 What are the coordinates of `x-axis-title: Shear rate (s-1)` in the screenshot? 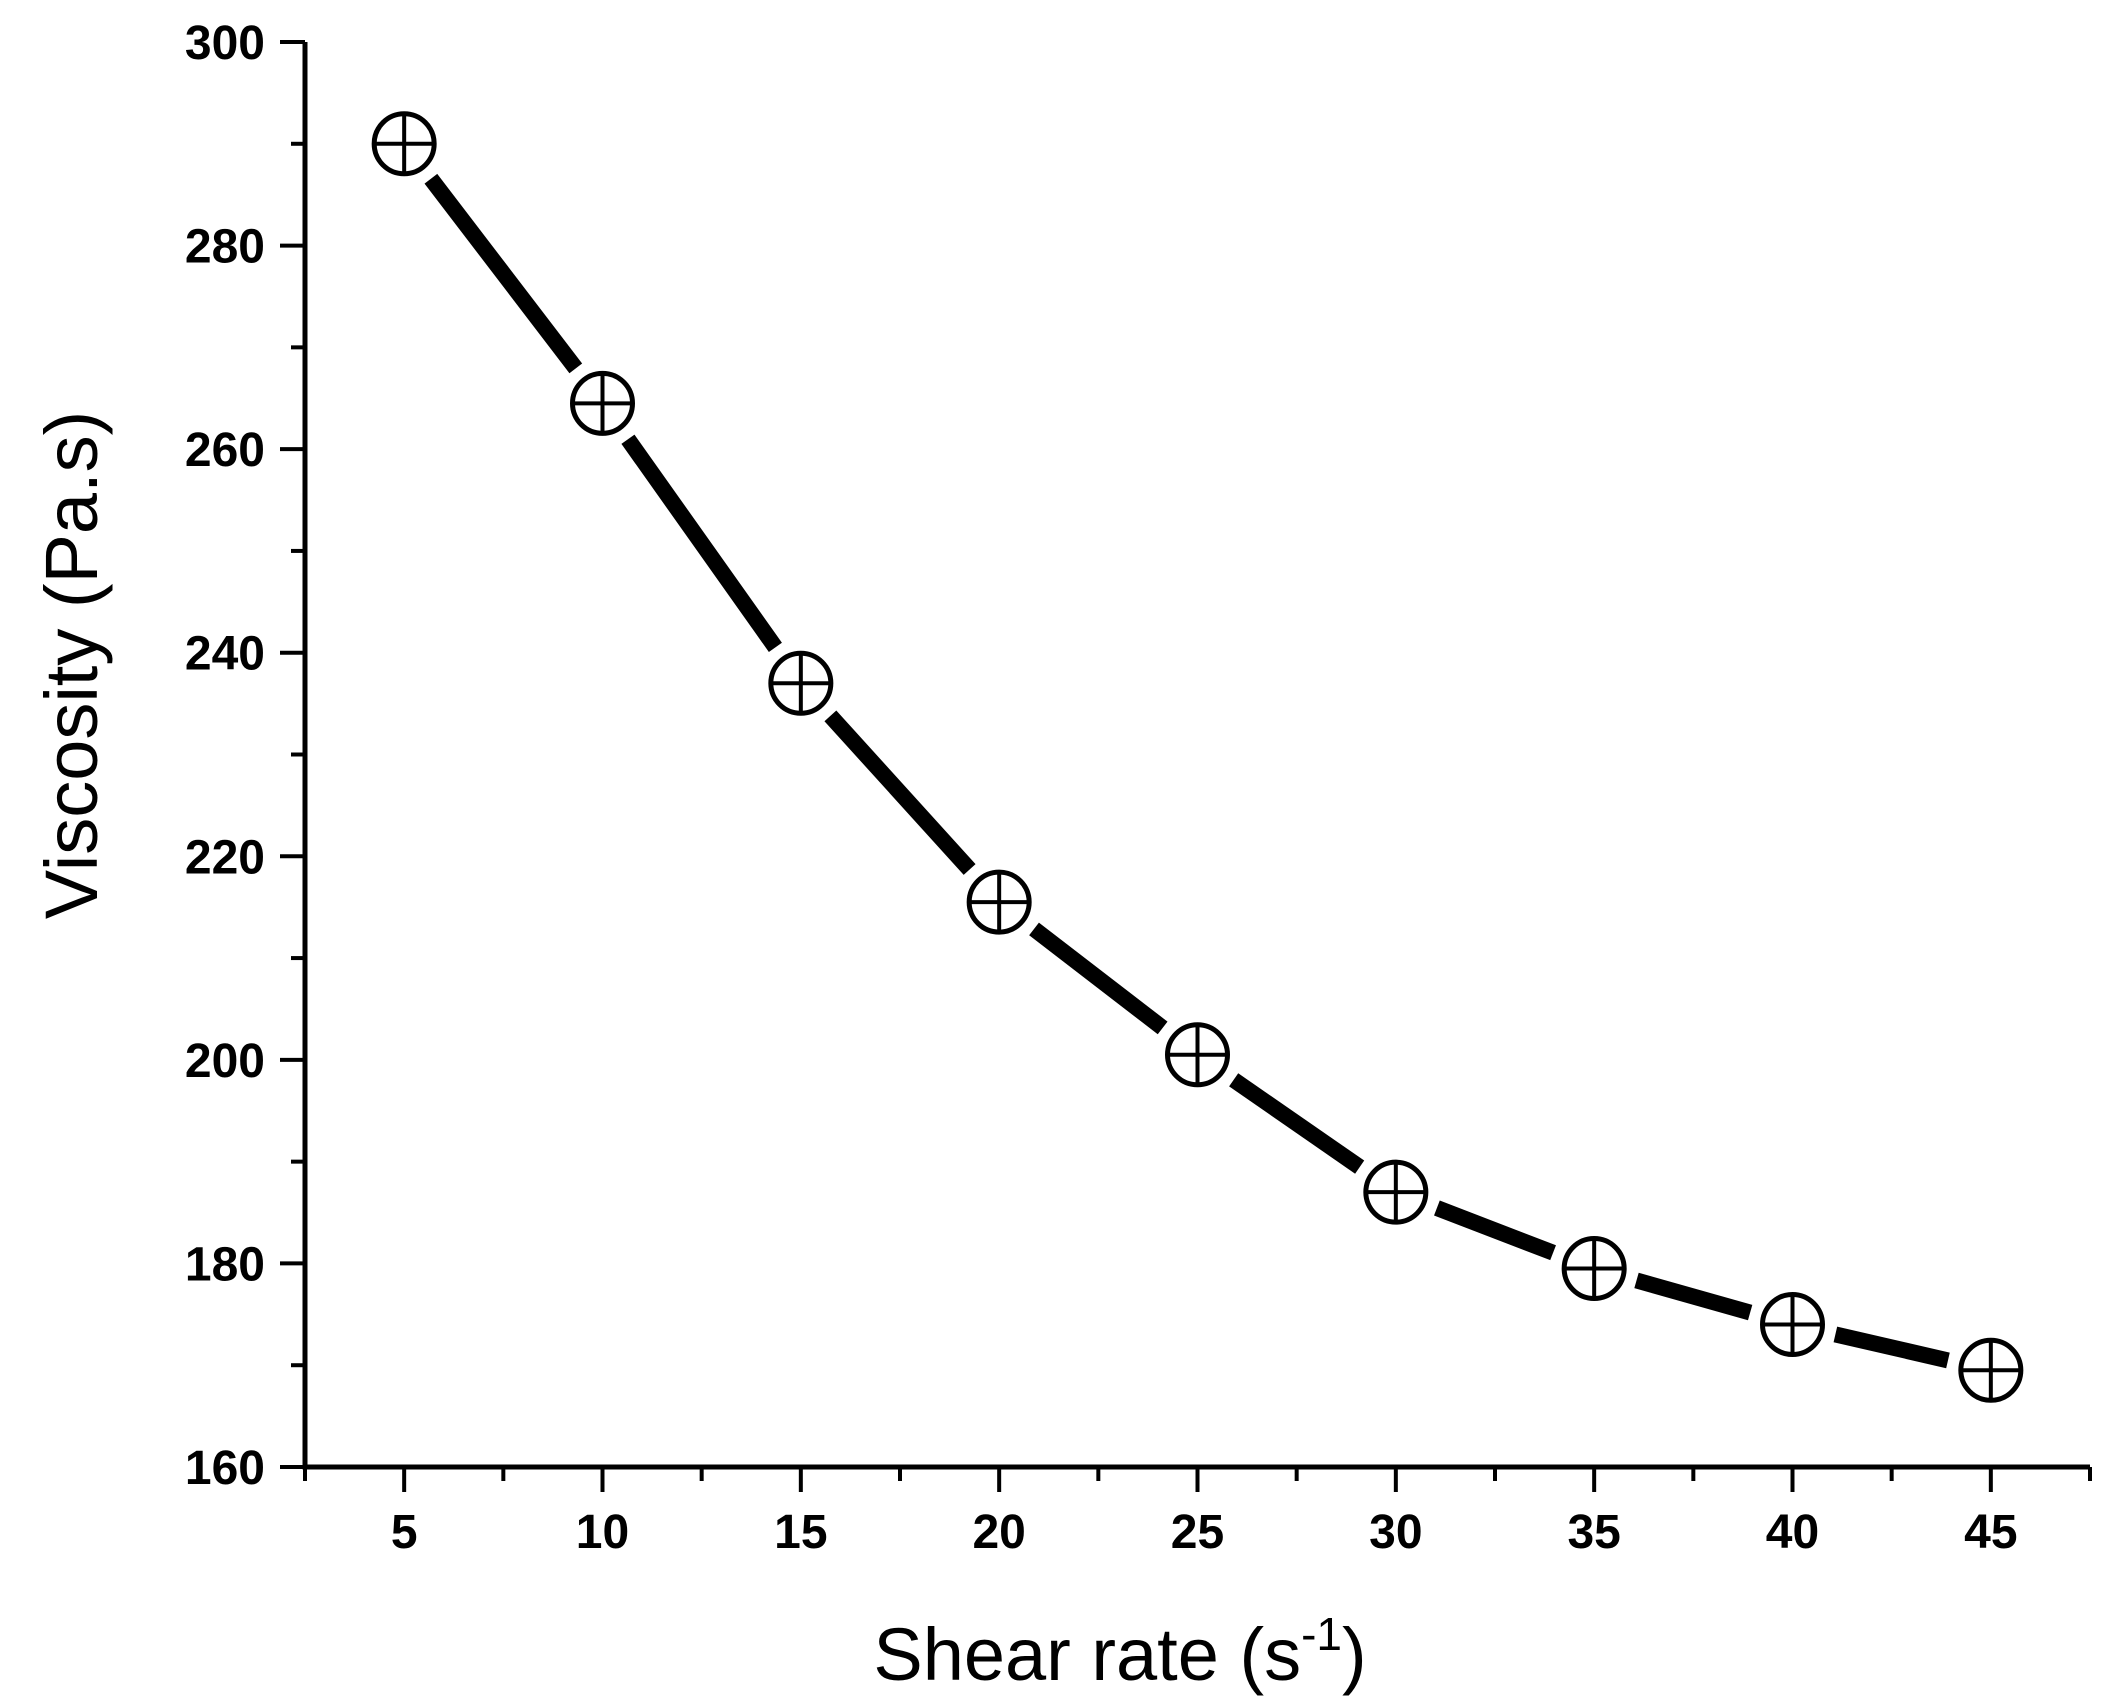 It's located at (1119, 1652).